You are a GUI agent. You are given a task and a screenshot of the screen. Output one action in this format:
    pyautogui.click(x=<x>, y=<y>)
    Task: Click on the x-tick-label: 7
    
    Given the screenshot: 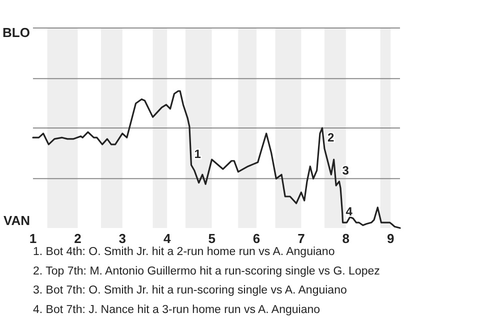 What is the action you would take?
    pyautogui.click(x=301, y=238)
    